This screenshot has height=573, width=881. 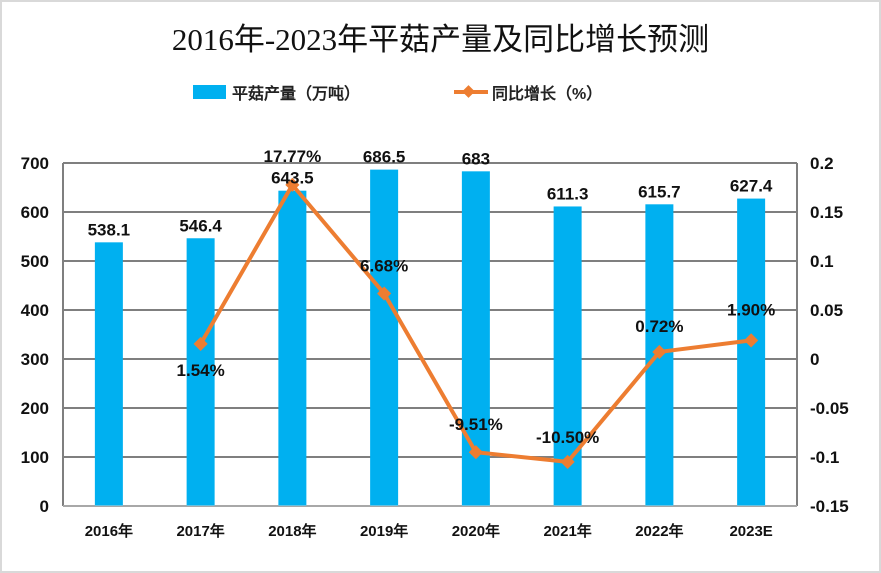 What do you see at coordinates (751, 186) in the screenshot?
I see `bar-value-label: 627.4` at bounding box center [751, 186].